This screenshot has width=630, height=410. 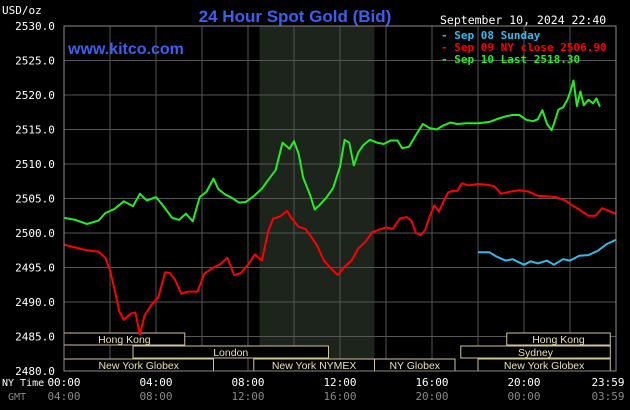 I want to click on series-line, so click(x=547, y=252).